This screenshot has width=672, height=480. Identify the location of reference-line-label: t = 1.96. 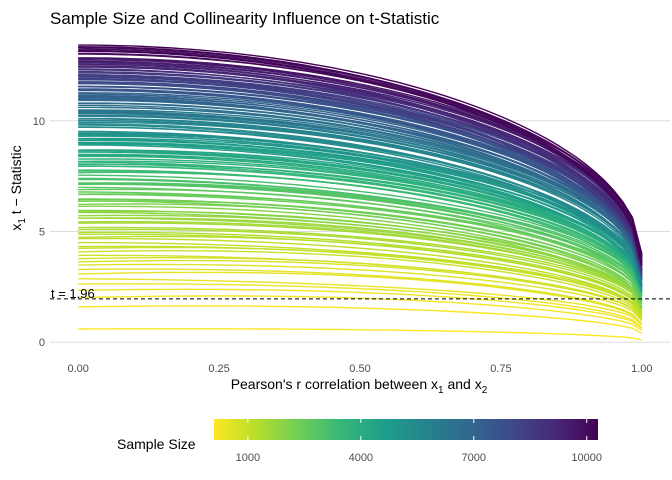
(73, 293).